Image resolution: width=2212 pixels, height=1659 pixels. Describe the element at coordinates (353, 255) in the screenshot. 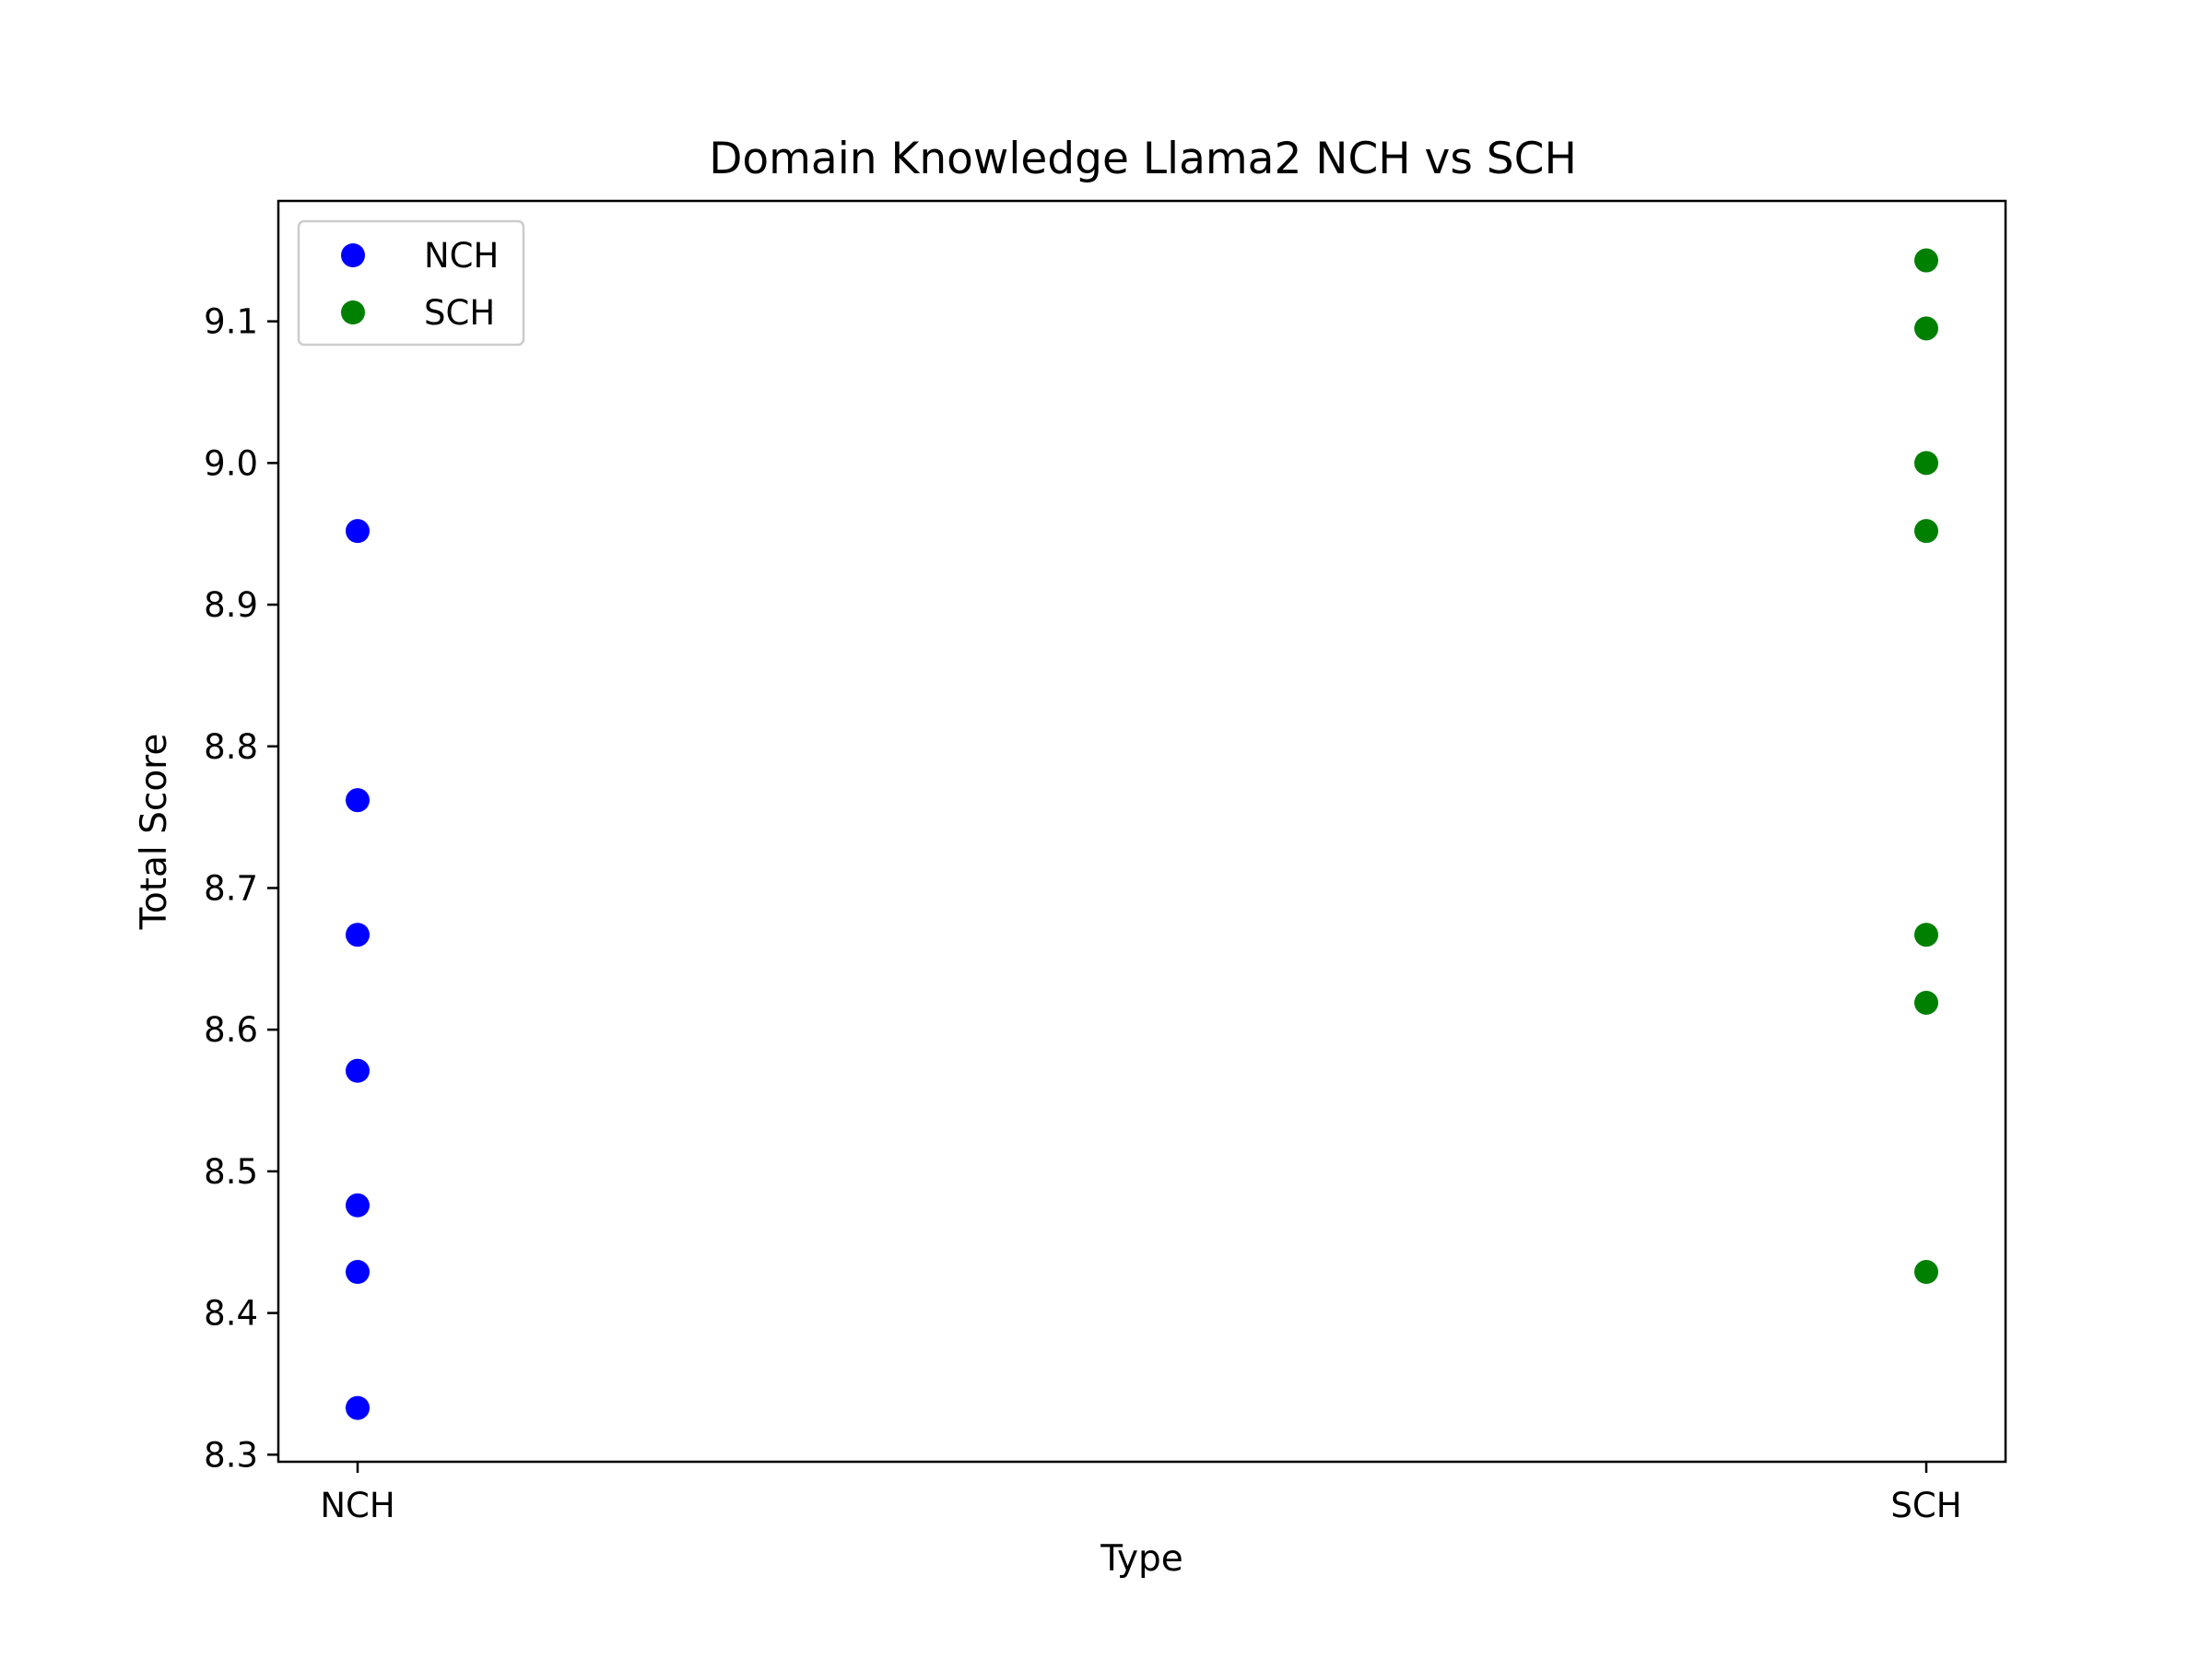

I see `legend-marker-nch` at that location.